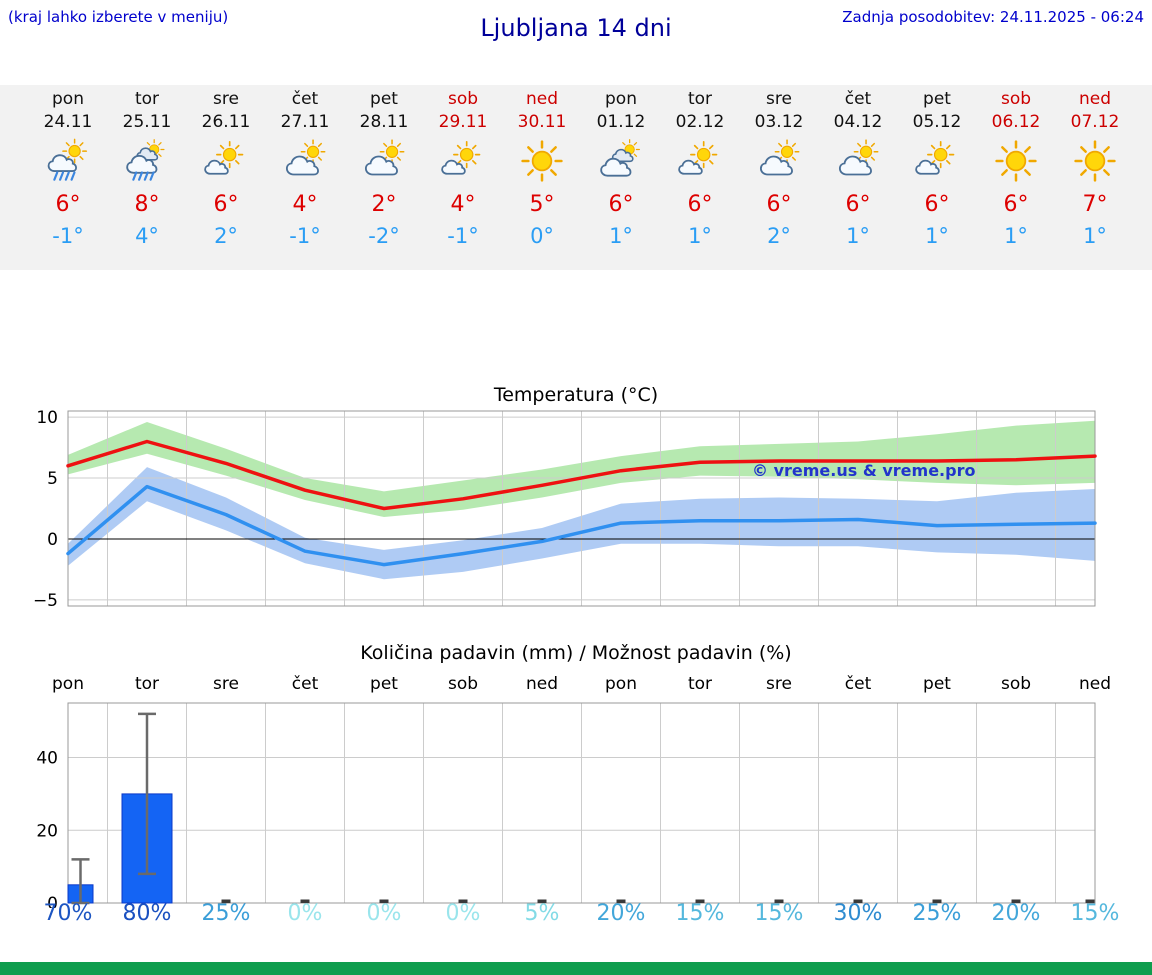 The height and width of the screenshot is (975, 1152). What do you see at coordinates (305, 913) in the screenshot?
I see `precip-probability: 0%` at bounding box center [305, 913].